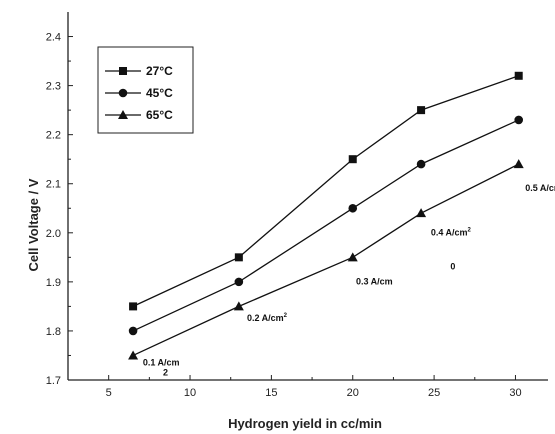 This screenshot has height=434, width=555. Describe the element at coordinates (271, 393) in the screenshot. I see `x-tick-label: 15` at that location.